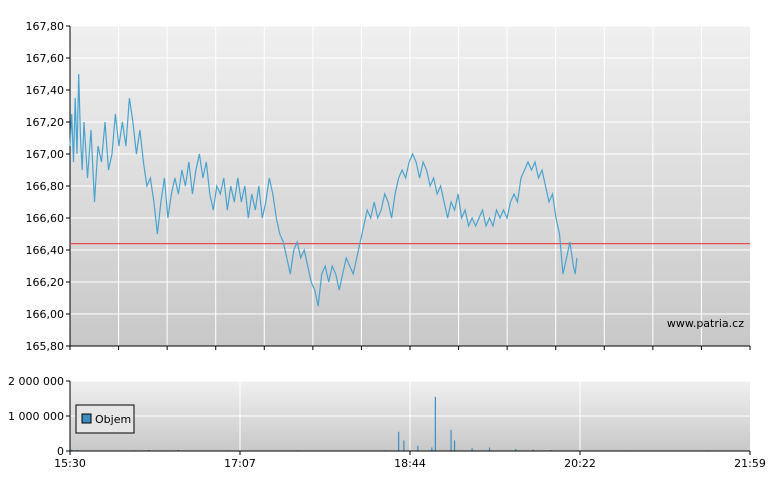  What do you see at coordinates (70, 463) in the screenshot?
I see `volume-x-tick-label: 15:30` at bounding box center [70, 463].